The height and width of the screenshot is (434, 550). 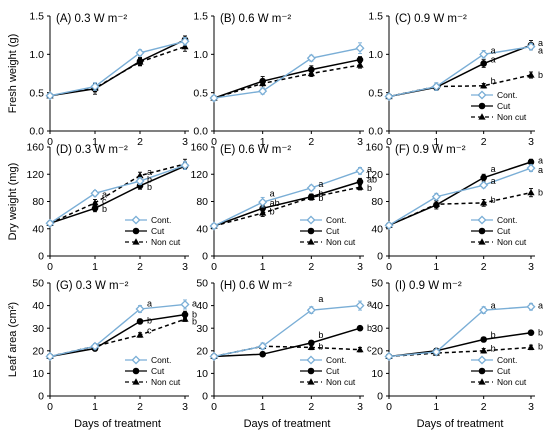 I want to click on panel-e-legend-non-cut-label: Non cut, so click(x=341, y=242).